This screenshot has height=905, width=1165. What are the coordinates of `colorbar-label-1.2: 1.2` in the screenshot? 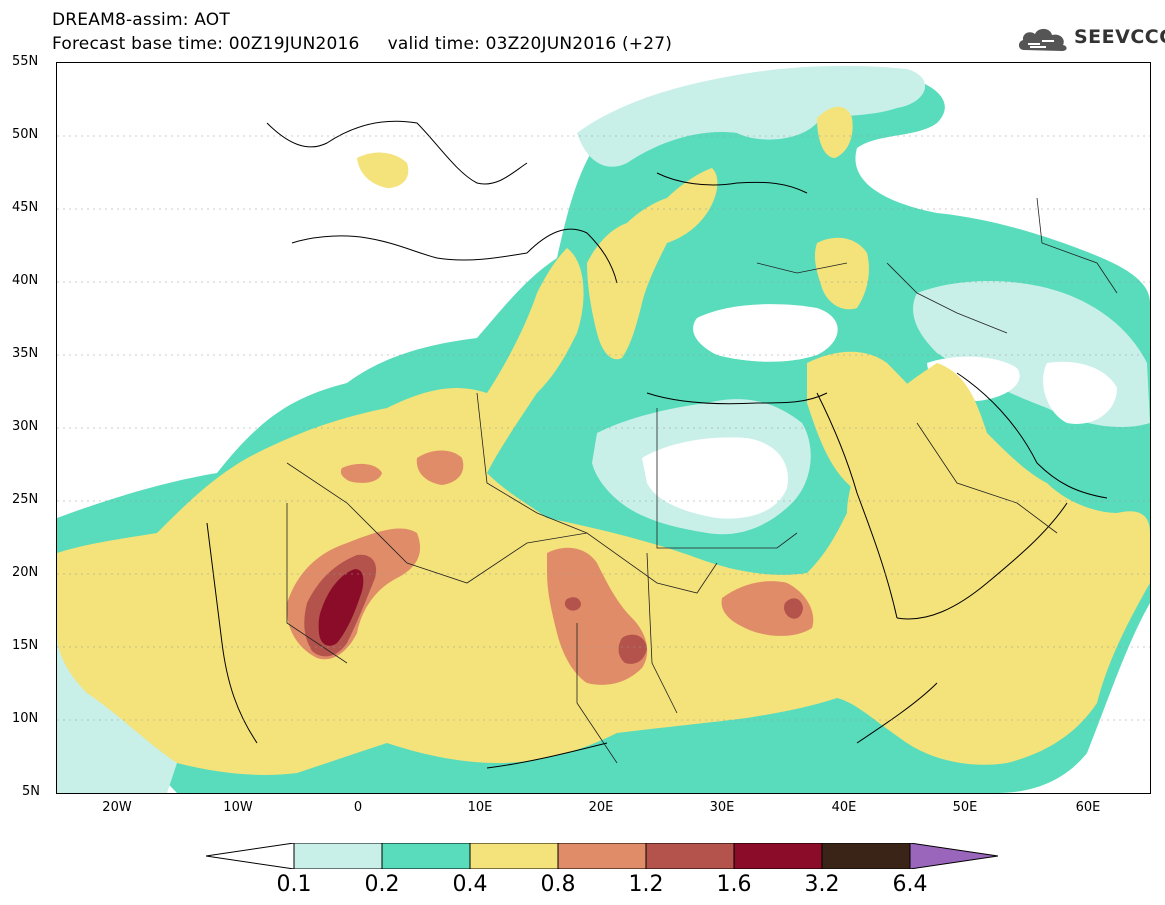 It's located at (646, 884).